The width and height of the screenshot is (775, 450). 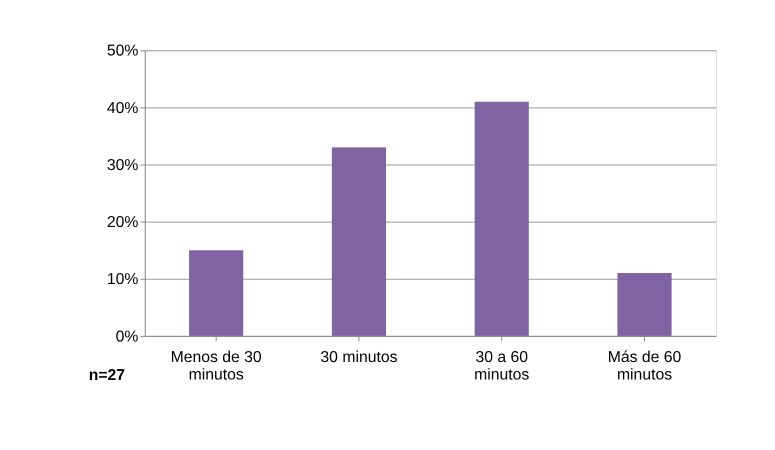 What do you see at coordinates (359, 357) in the screenshot?
I see `x-tick-label: 30 minutos` at bounding box center [359, 357].